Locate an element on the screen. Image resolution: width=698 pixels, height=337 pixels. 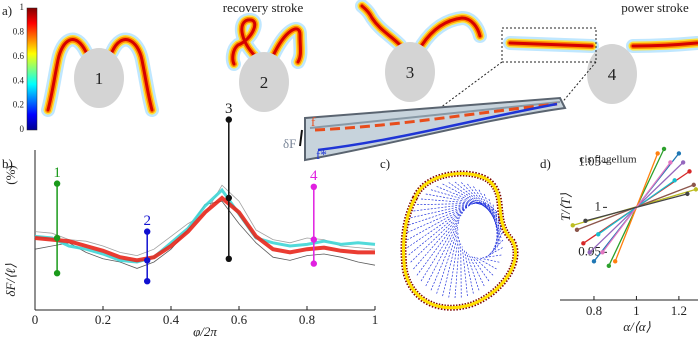
colorbar-tick-label: 0 is located at coordinates (22, 129).